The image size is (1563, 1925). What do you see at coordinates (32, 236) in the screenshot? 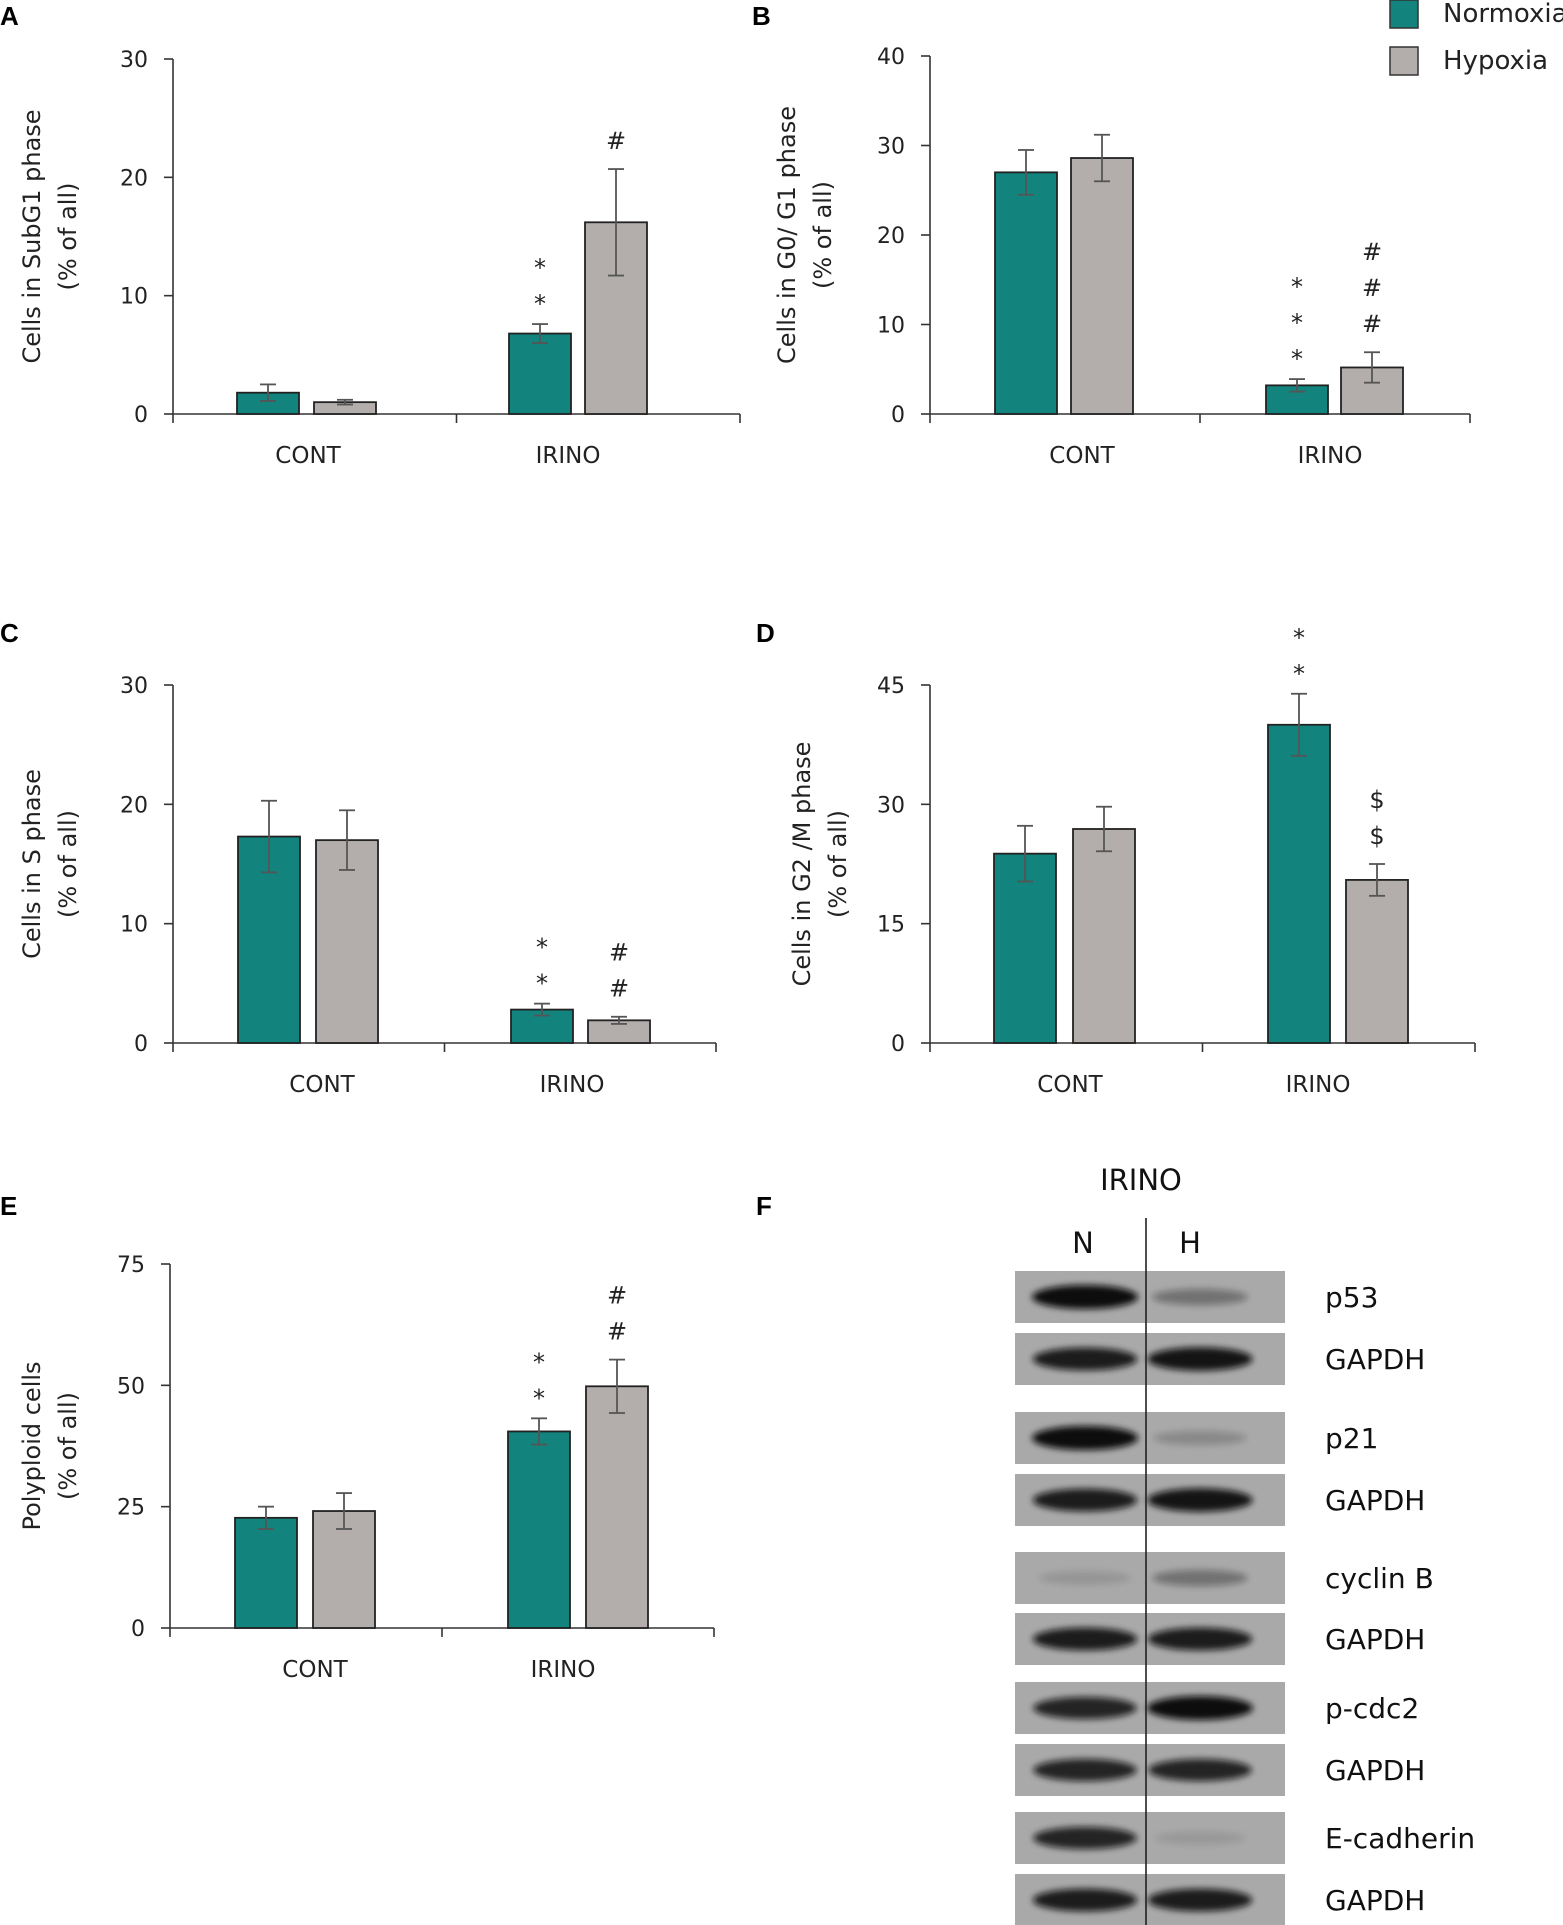
I see `y-axis-label: Cells in SubG1 phase` at bounding box center [32, 236].